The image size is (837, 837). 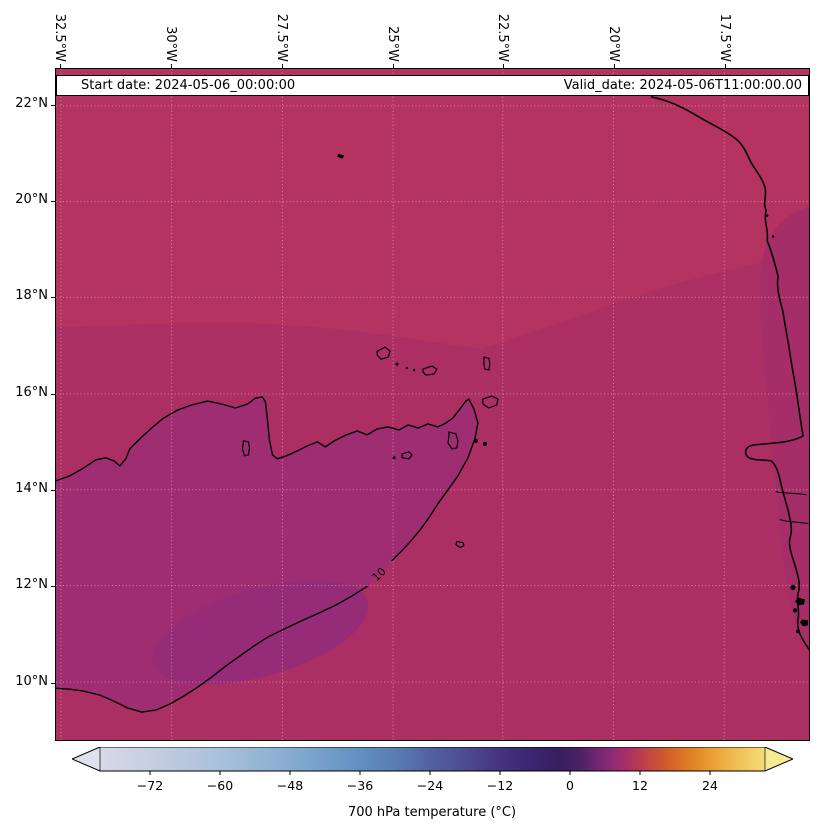 What do you see at coordinates (502, 37) in the screenshot?
I see `lon-tick-label: 22.5°W` at bounding box center [502, 37].